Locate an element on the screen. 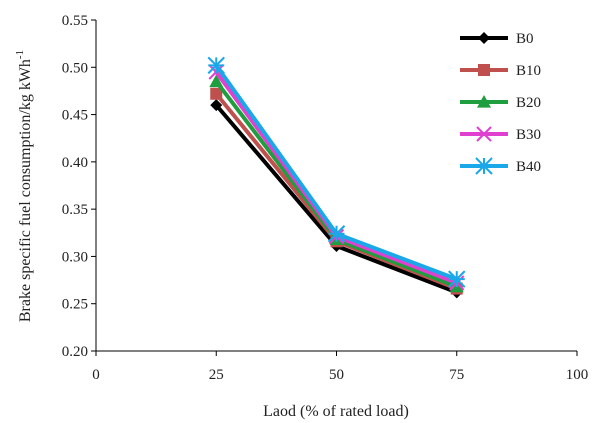 This screenshot has width=603, height=423. x-tick-label: 25 is located at coordinates (216, 375).